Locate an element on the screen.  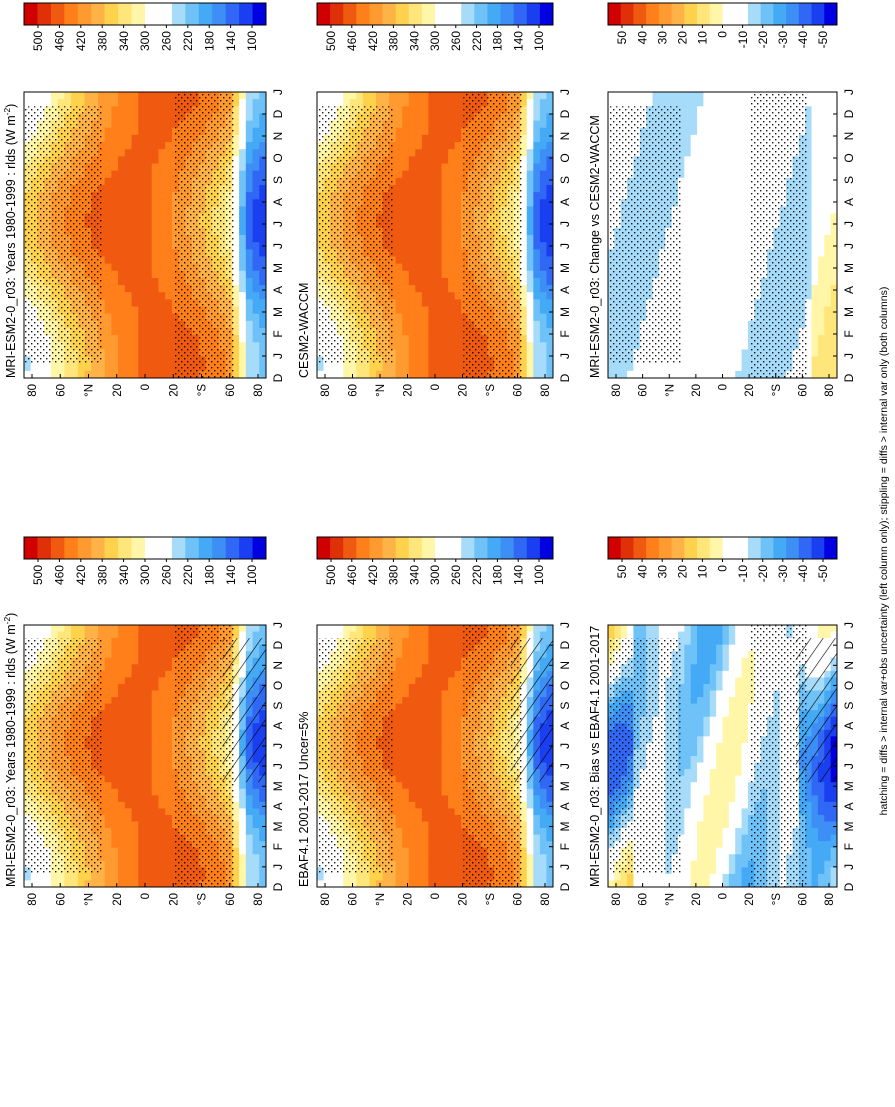
month-tick-label: F is located at coordinates (849, 846).